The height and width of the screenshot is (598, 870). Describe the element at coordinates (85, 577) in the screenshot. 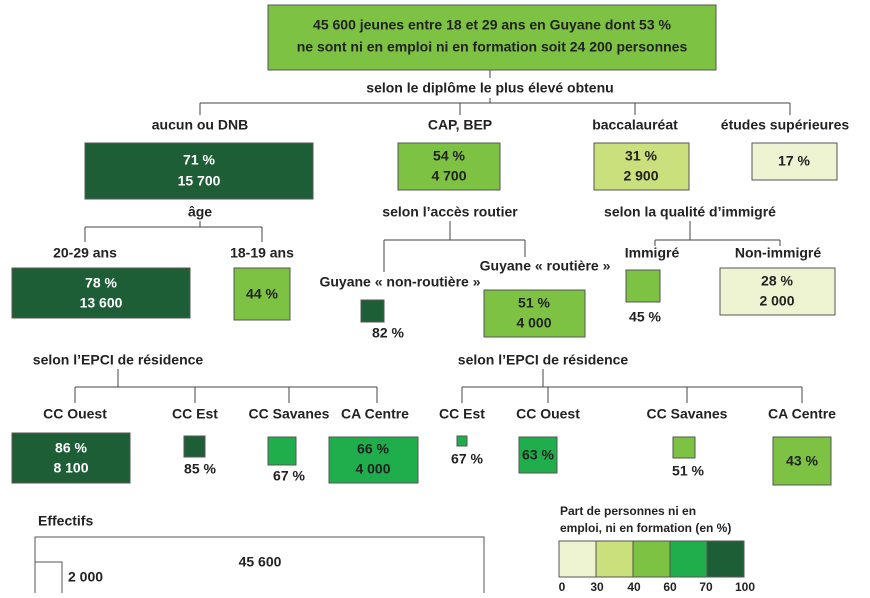

I see `size-value: 2 000` at that location.